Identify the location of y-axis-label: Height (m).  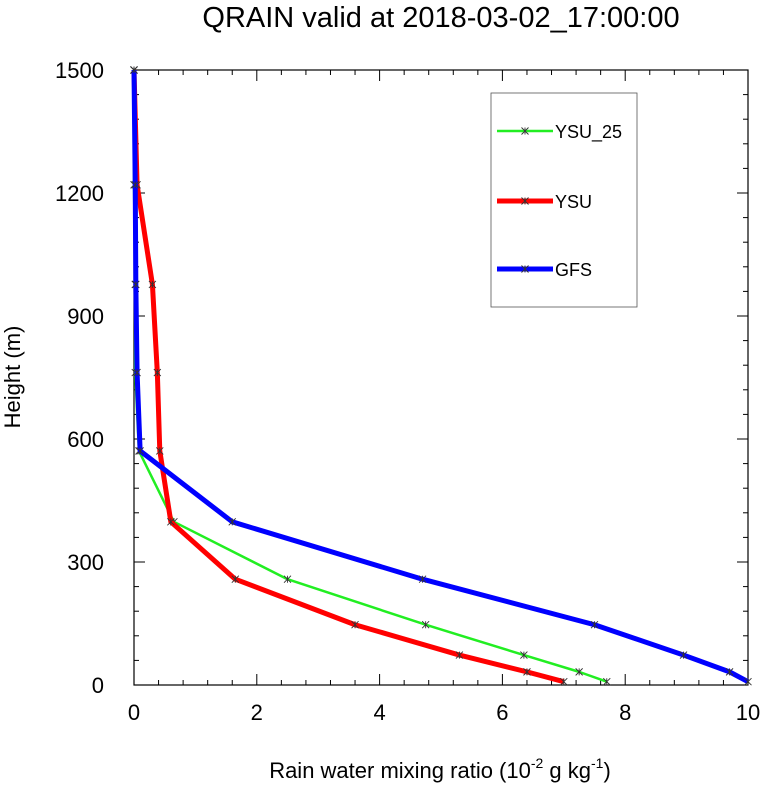
(12, 377).